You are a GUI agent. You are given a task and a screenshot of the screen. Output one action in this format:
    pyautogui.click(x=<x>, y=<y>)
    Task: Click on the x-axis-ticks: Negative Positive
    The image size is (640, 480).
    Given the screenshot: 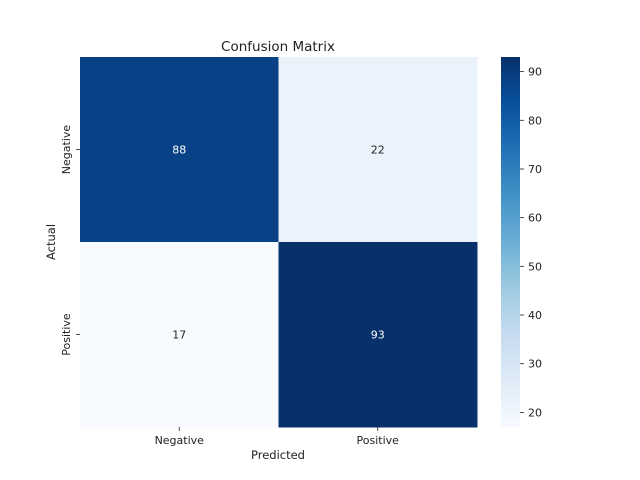 What is the action you would take?
    pyautogui.click(x=277, y=437)
    